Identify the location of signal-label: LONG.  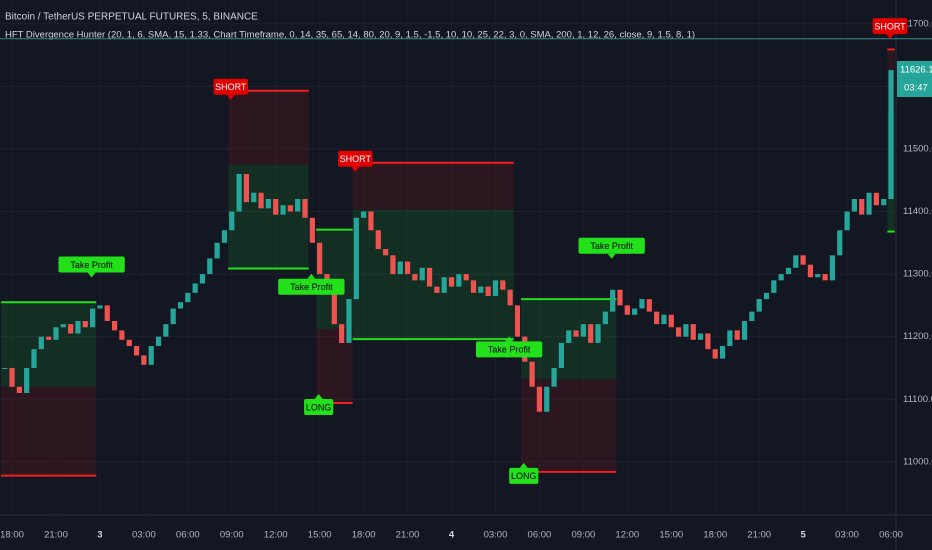
(524, 473).